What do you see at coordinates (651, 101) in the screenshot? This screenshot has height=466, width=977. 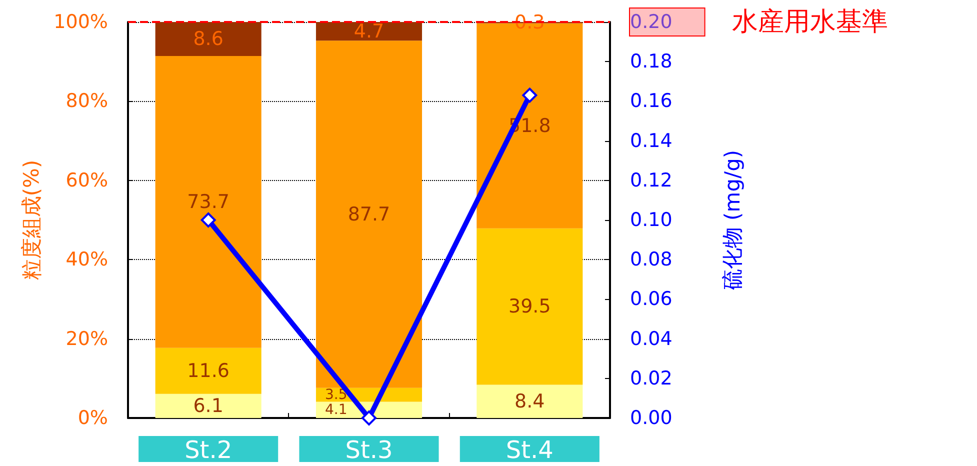 I see `y2-tick-label: 0.16` at bounding box center [651, 101].